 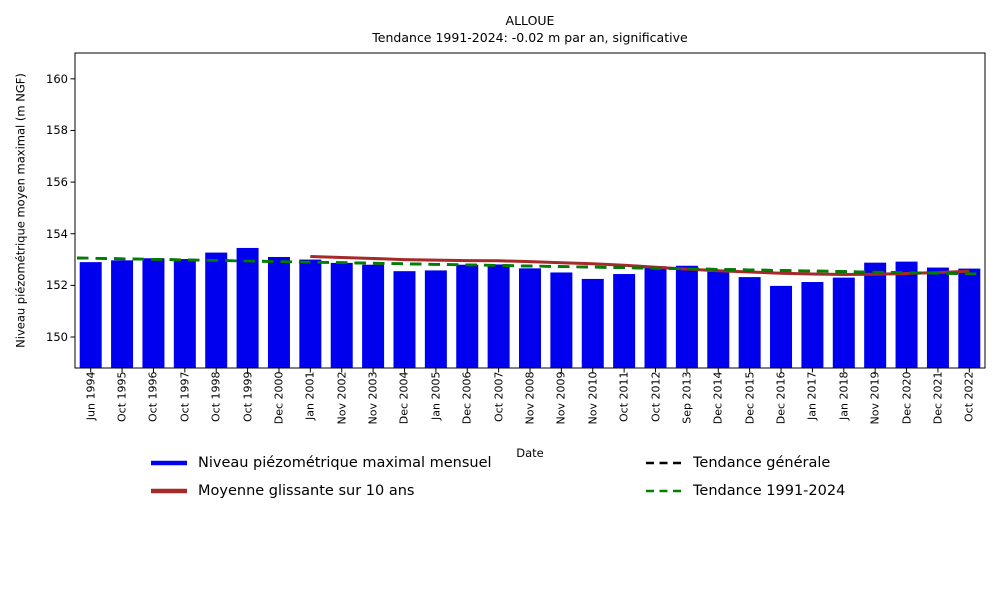 What do you see at coordinates (530, 398) in the screenshot?
I see `x-tick-label: Nov 2008` at bounding box center [530, 398].